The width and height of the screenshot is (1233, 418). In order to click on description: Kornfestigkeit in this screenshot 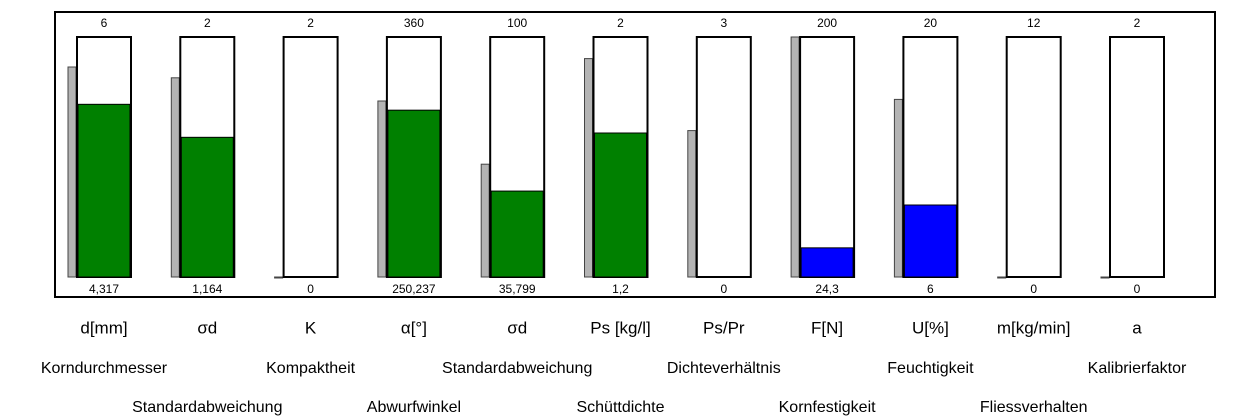, I will do `click(827, 407)`.